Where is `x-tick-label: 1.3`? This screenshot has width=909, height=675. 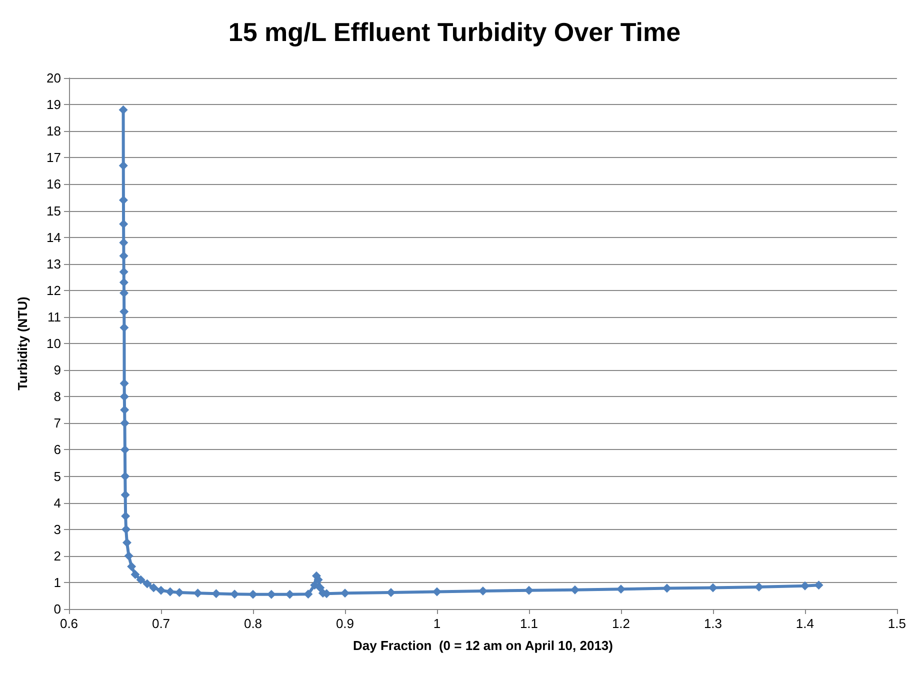
x-tick-label: 1.3 is located at coordinates (713, 623).